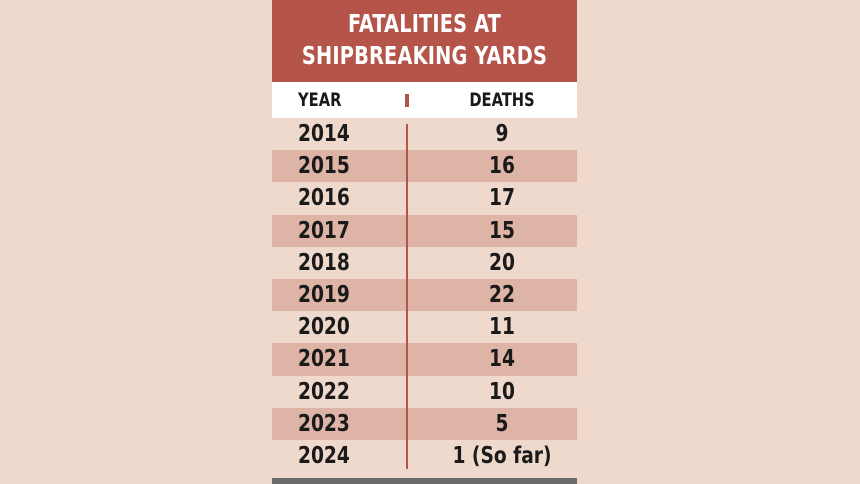 This screenshot has width=860, height=484. I want to click on deaths-cell: 22, so click(502, 294).